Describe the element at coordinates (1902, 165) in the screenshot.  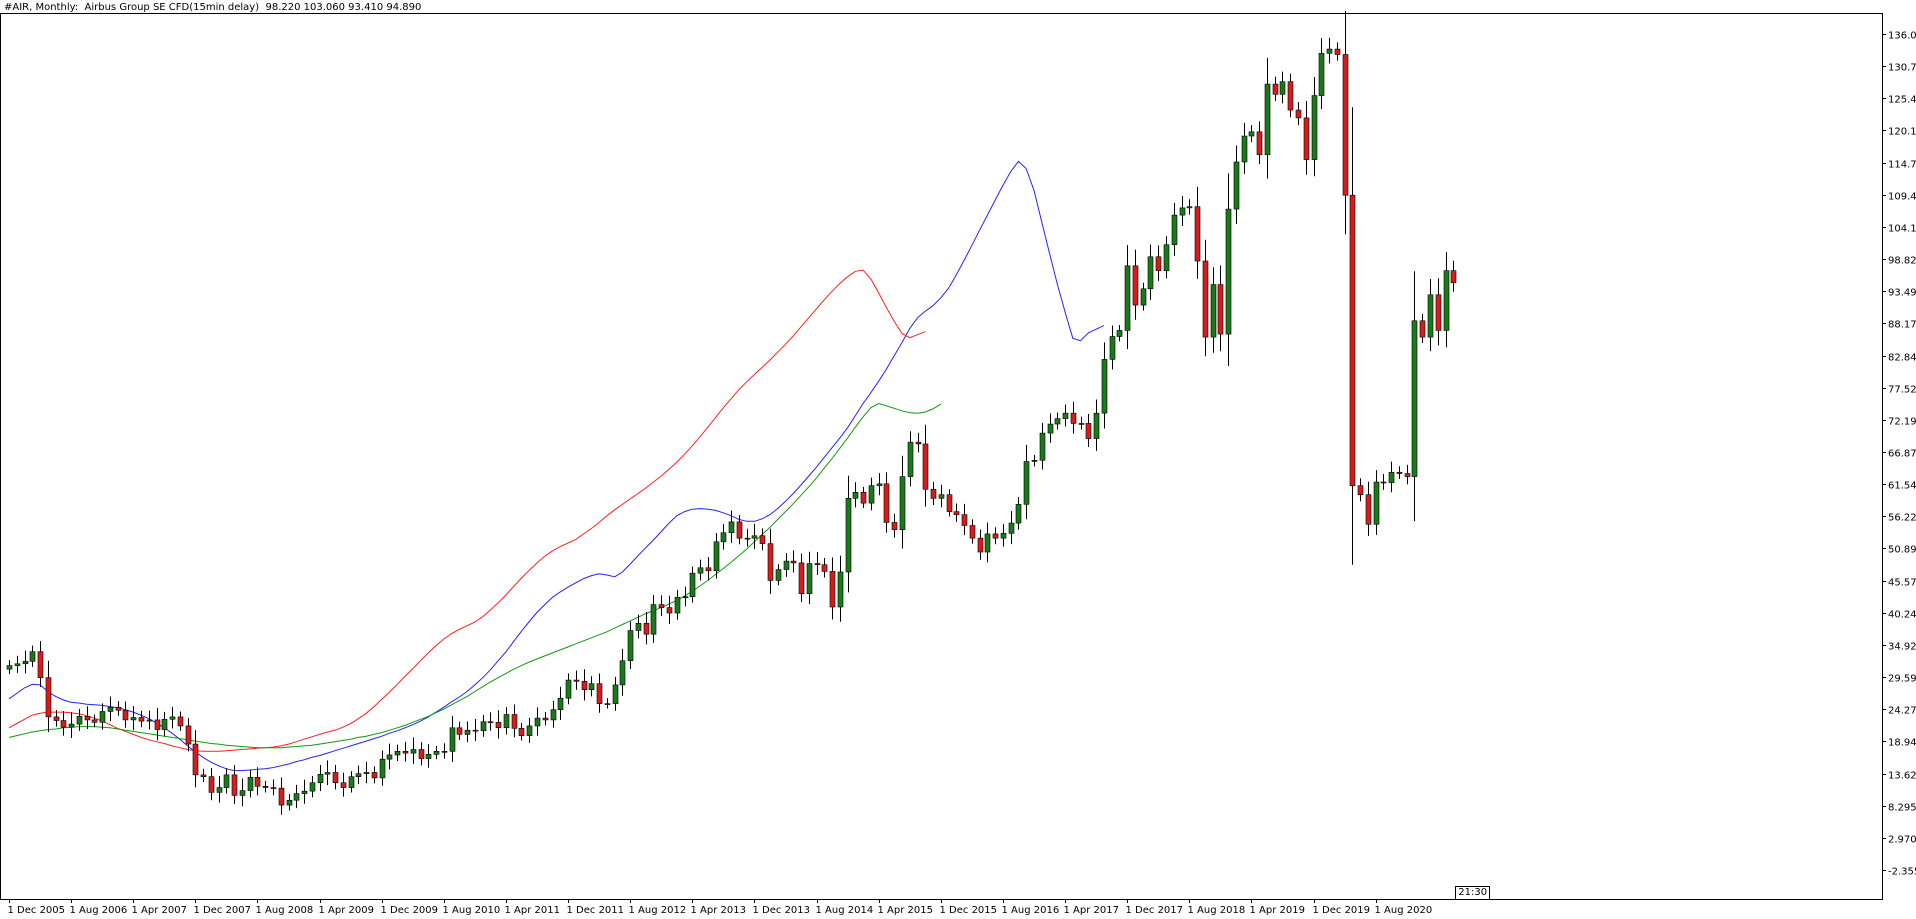
I see `y-tick-label: 114.795` at that location.